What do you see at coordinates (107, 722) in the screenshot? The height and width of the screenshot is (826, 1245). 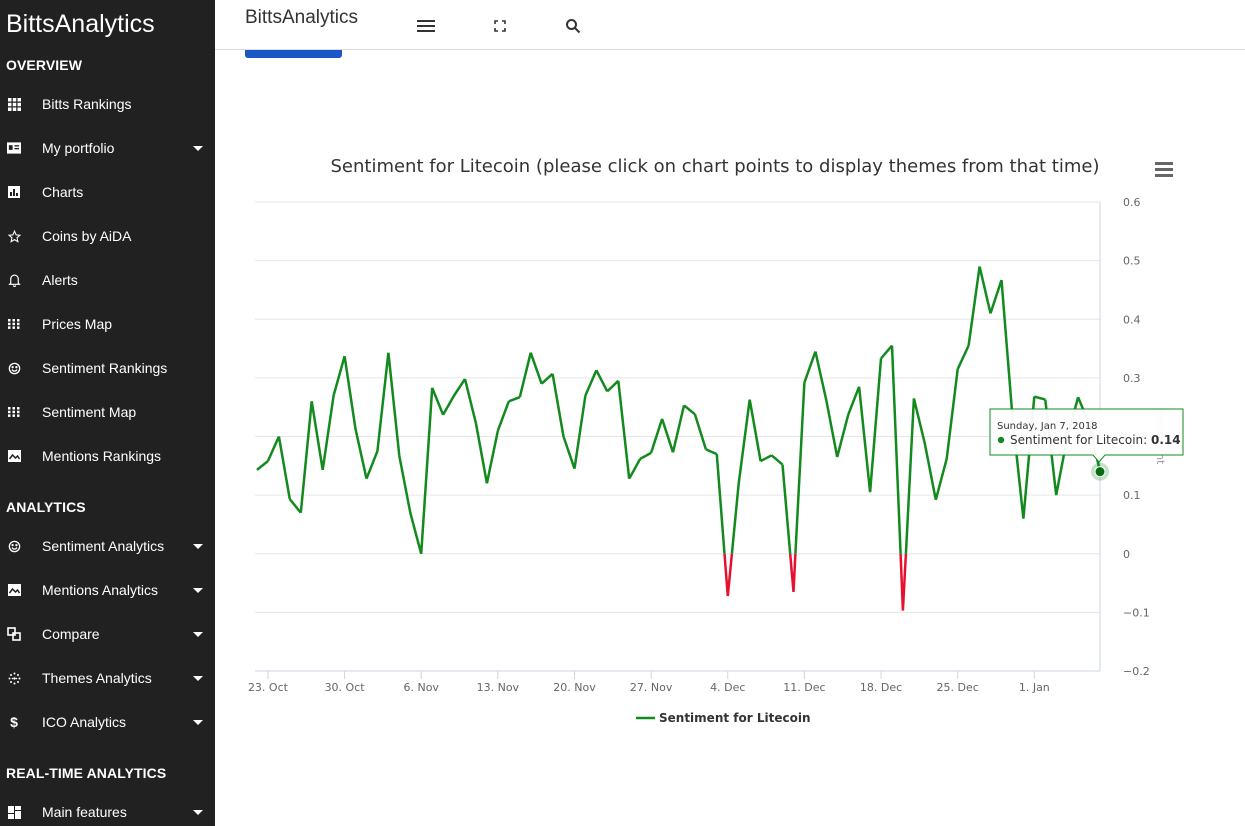 I see `sidebar-item-ico-analytics: $ ICO Analytics` at bounding box center [107, 722].